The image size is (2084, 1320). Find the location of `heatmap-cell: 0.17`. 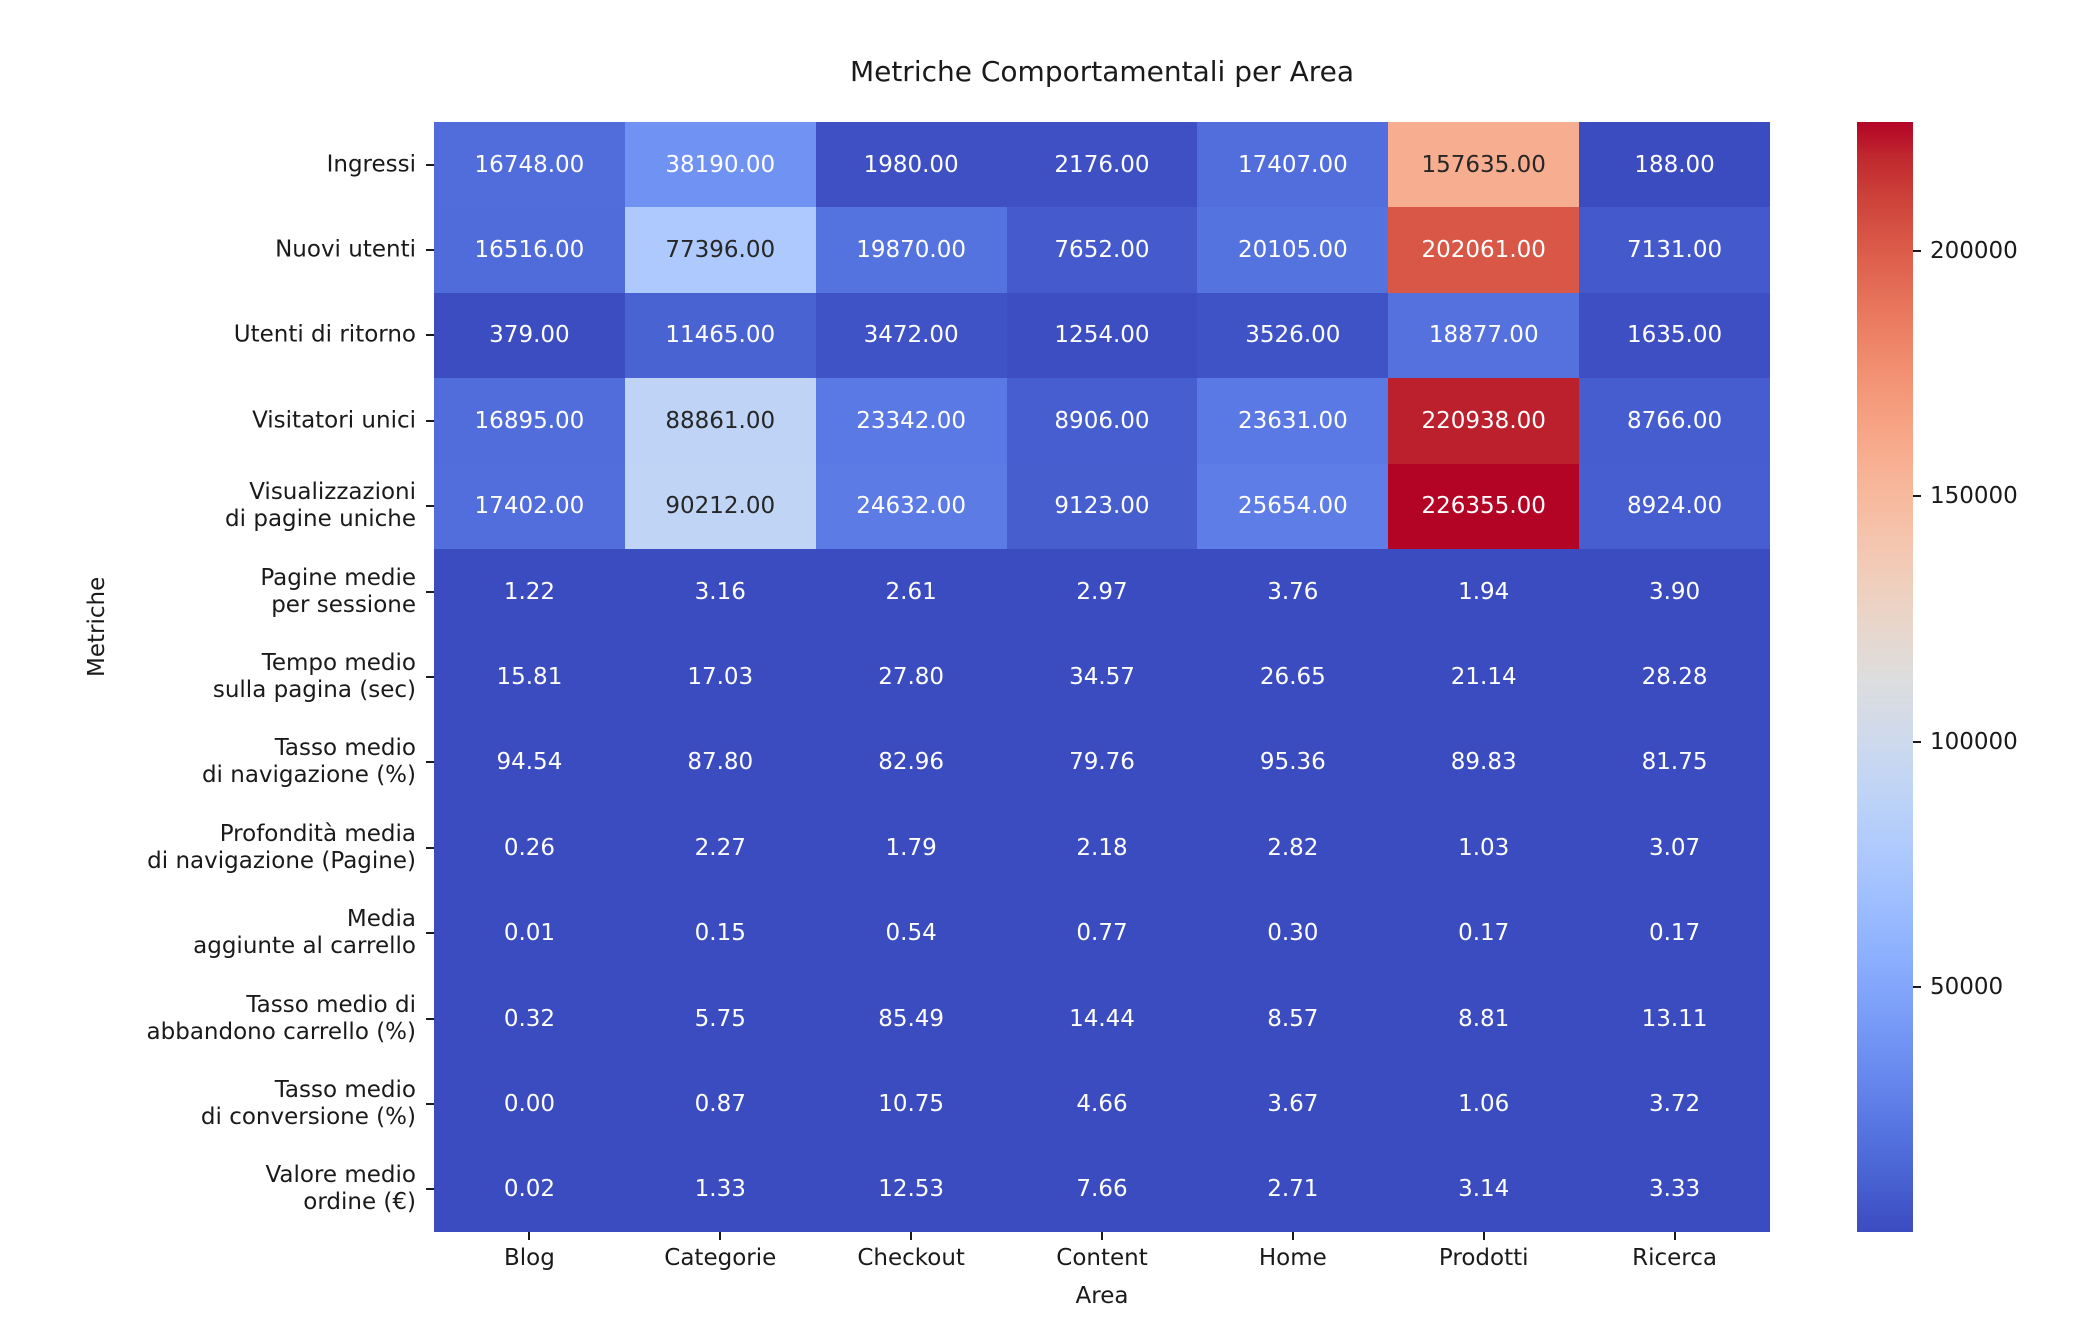

heatmap-cell: 0.17 is located at coordinates (1674, 933).